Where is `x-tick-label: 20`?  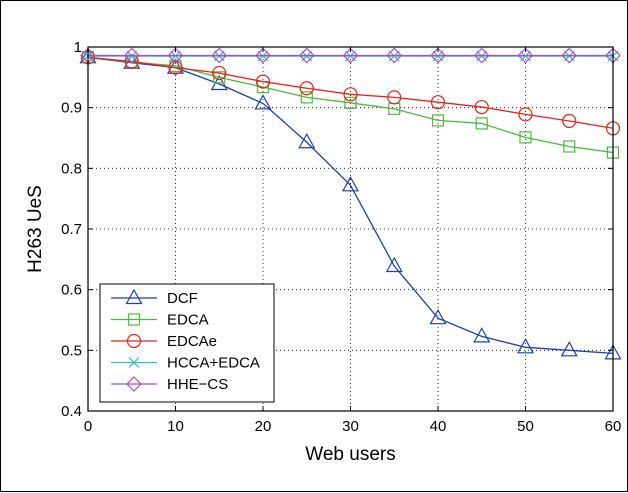 x-tick-label: 20 is located at coordinates (263, 426).